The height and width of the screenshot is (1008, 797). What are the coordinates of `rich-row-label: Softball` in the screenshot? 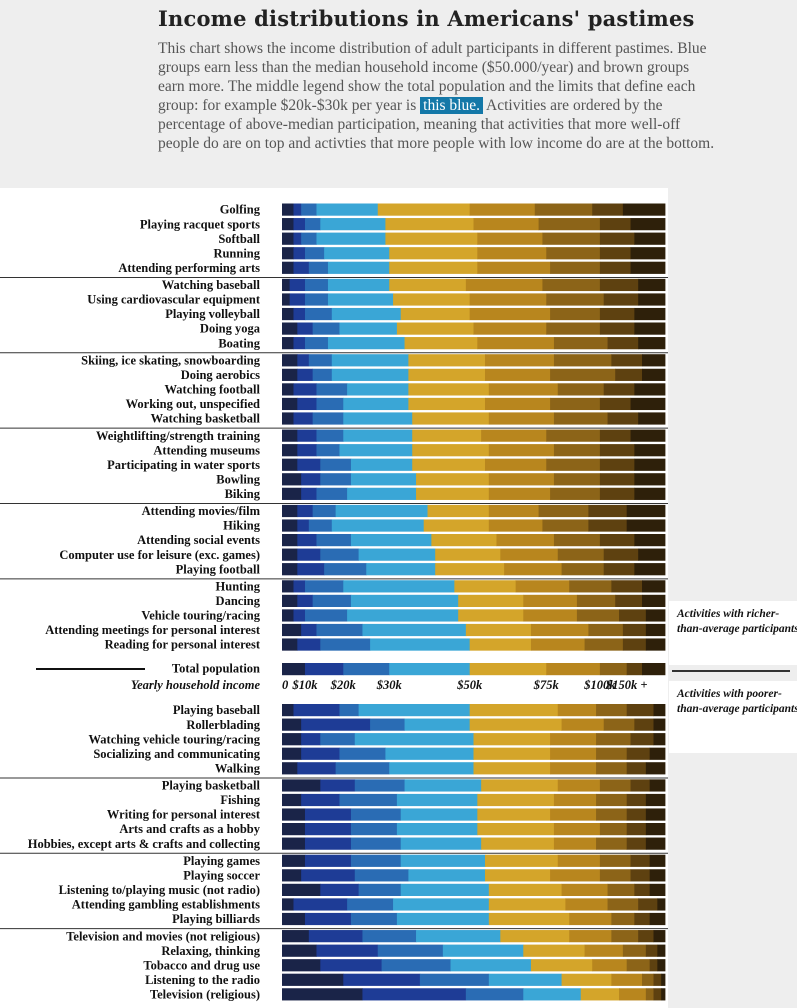 It's located at (239, 239).